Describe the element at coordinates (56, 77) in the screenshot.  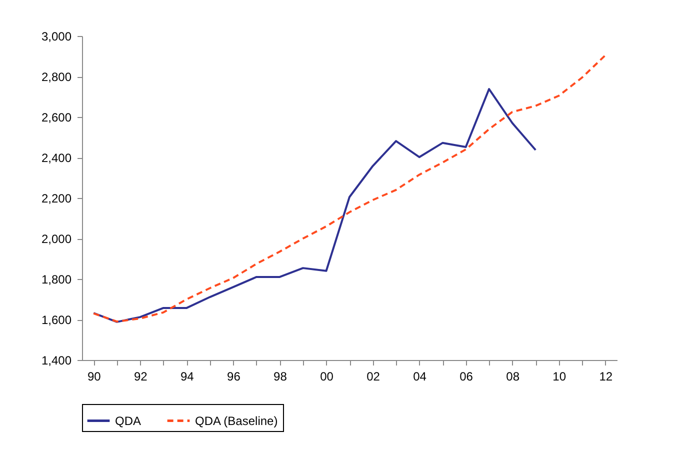
I see `y-tick-label: 2,800` at that location.